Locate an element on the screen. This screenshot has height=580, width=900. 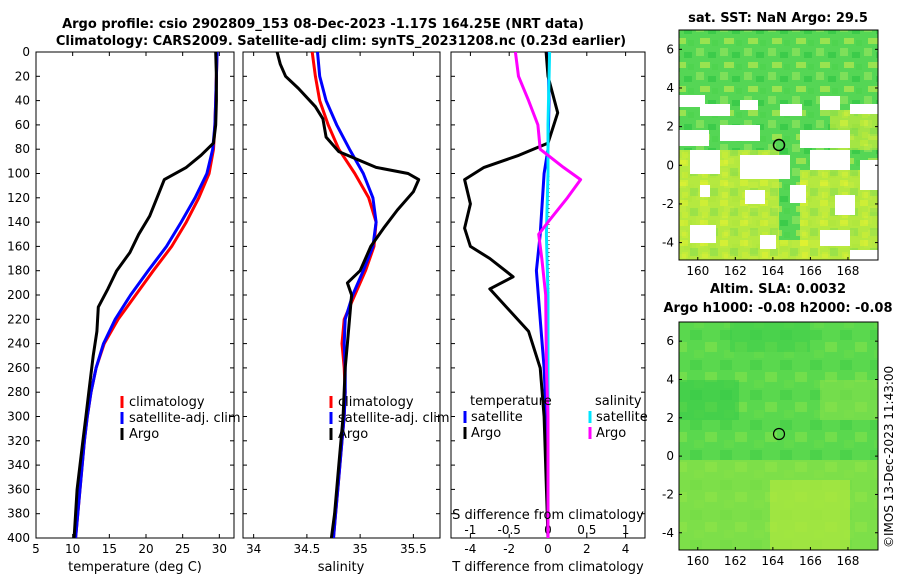
depth-tick-label: 260 is located at coordinates (18, 368).